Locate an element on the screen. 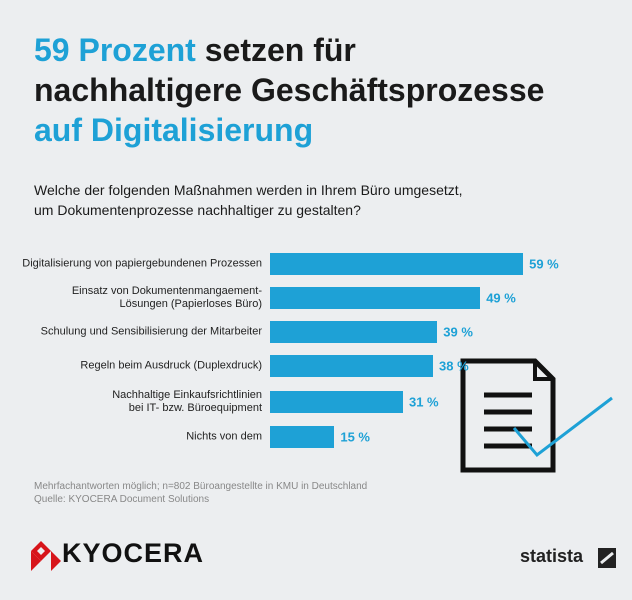 This screenshot has height=600, width=632. category-label: Nichts von dem is located at coordinates (224, 436).